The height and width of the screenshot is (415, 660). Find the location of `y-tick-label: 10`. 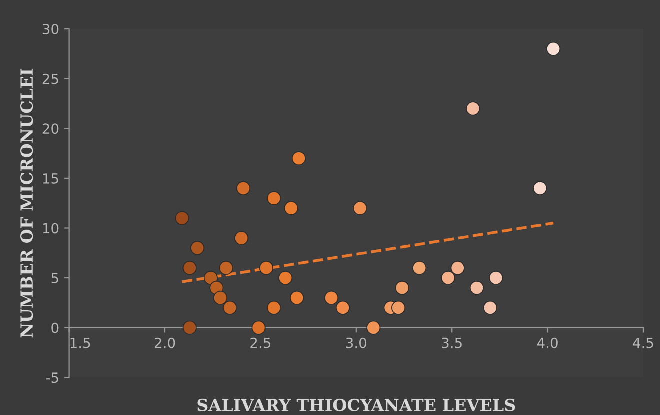

y-tick-label: 10 is located at coordinates (51, 228).